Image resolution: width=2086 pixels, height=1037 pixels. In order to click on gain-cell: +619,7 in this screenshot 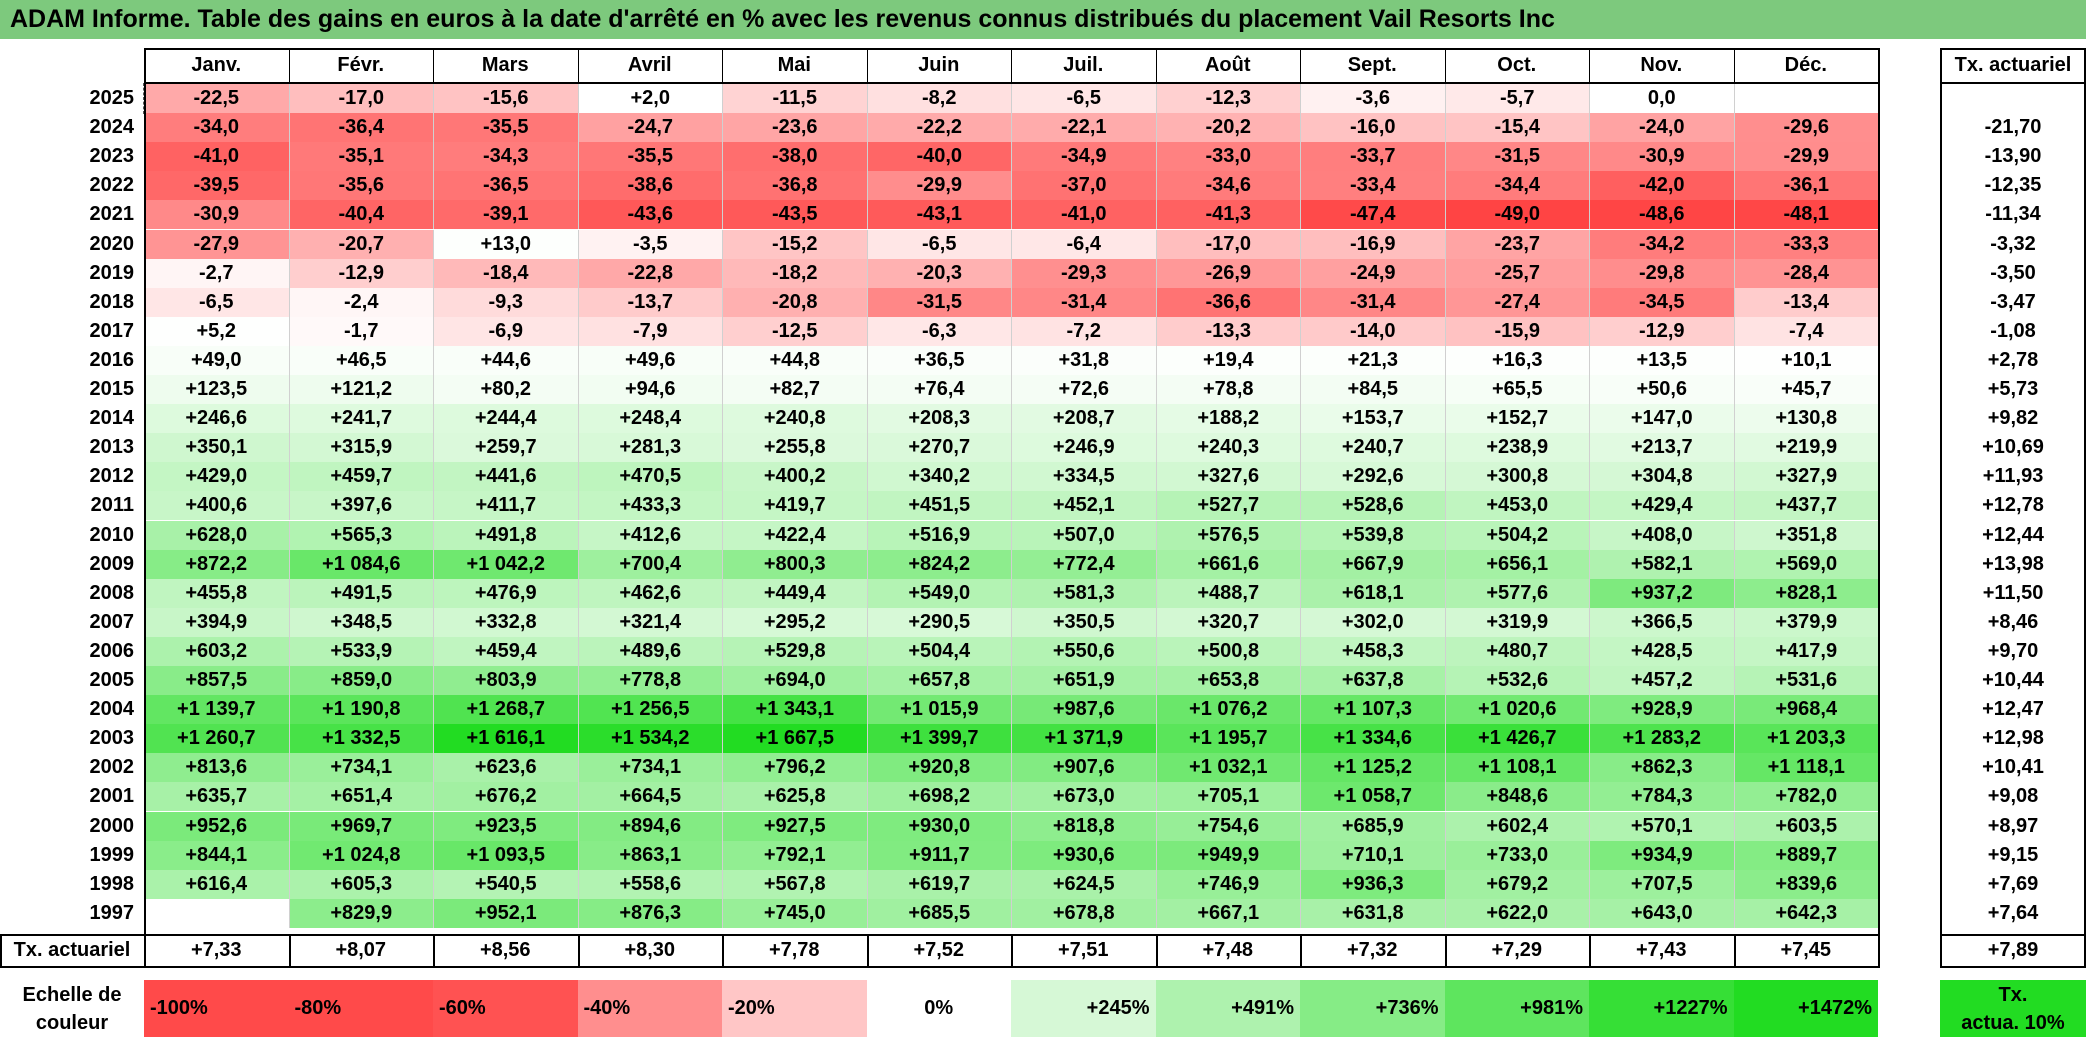, I will do `click(938, 884)`.